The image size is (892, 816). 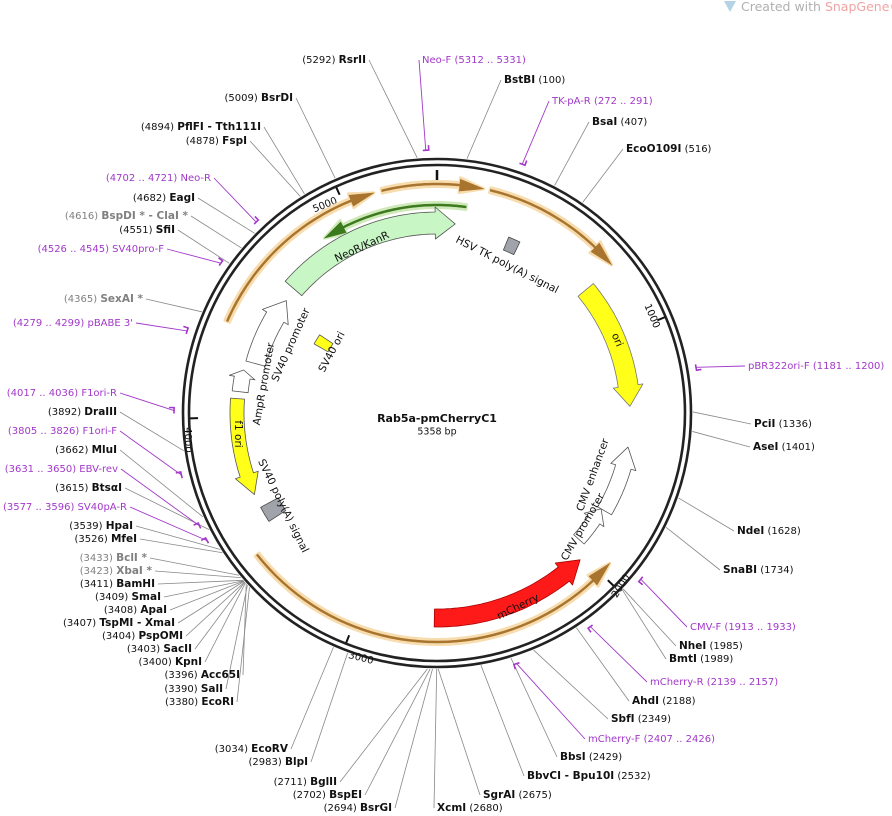 I want to click on site-position: (100), so click(x=551, y=80).